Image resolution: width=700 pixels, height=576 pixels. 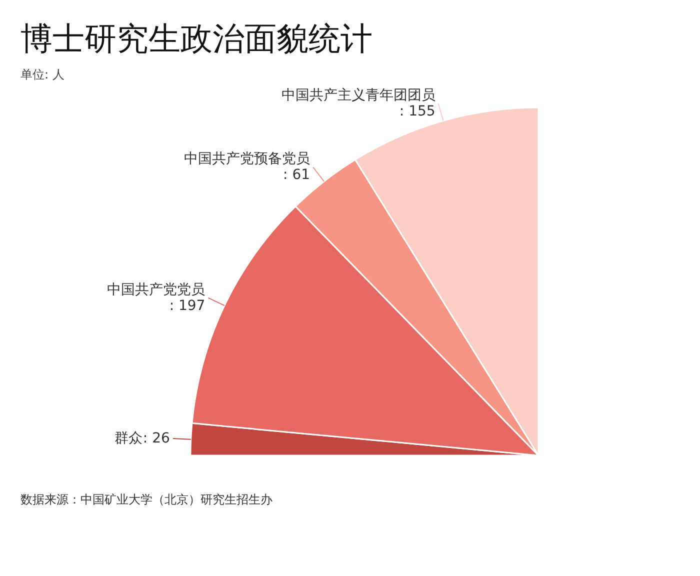 I want to click on slice-label: 中国共产党党员, so click(x=156, y=290).